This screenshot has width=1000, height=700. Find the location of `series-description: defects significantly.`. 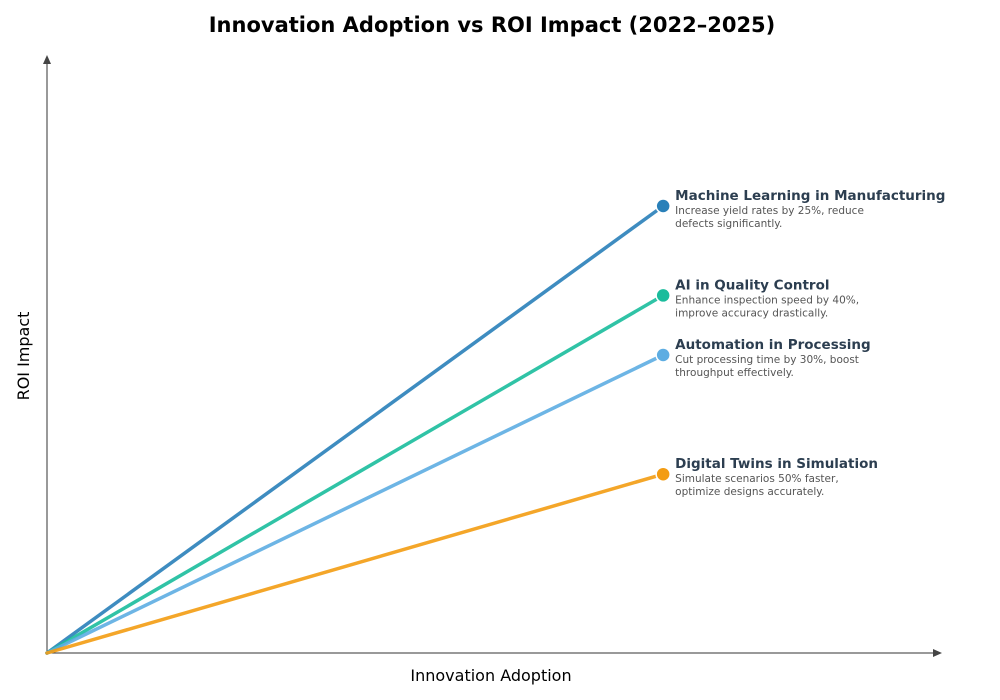

series-description: defects significantly. is located at coordinates (728, 224).